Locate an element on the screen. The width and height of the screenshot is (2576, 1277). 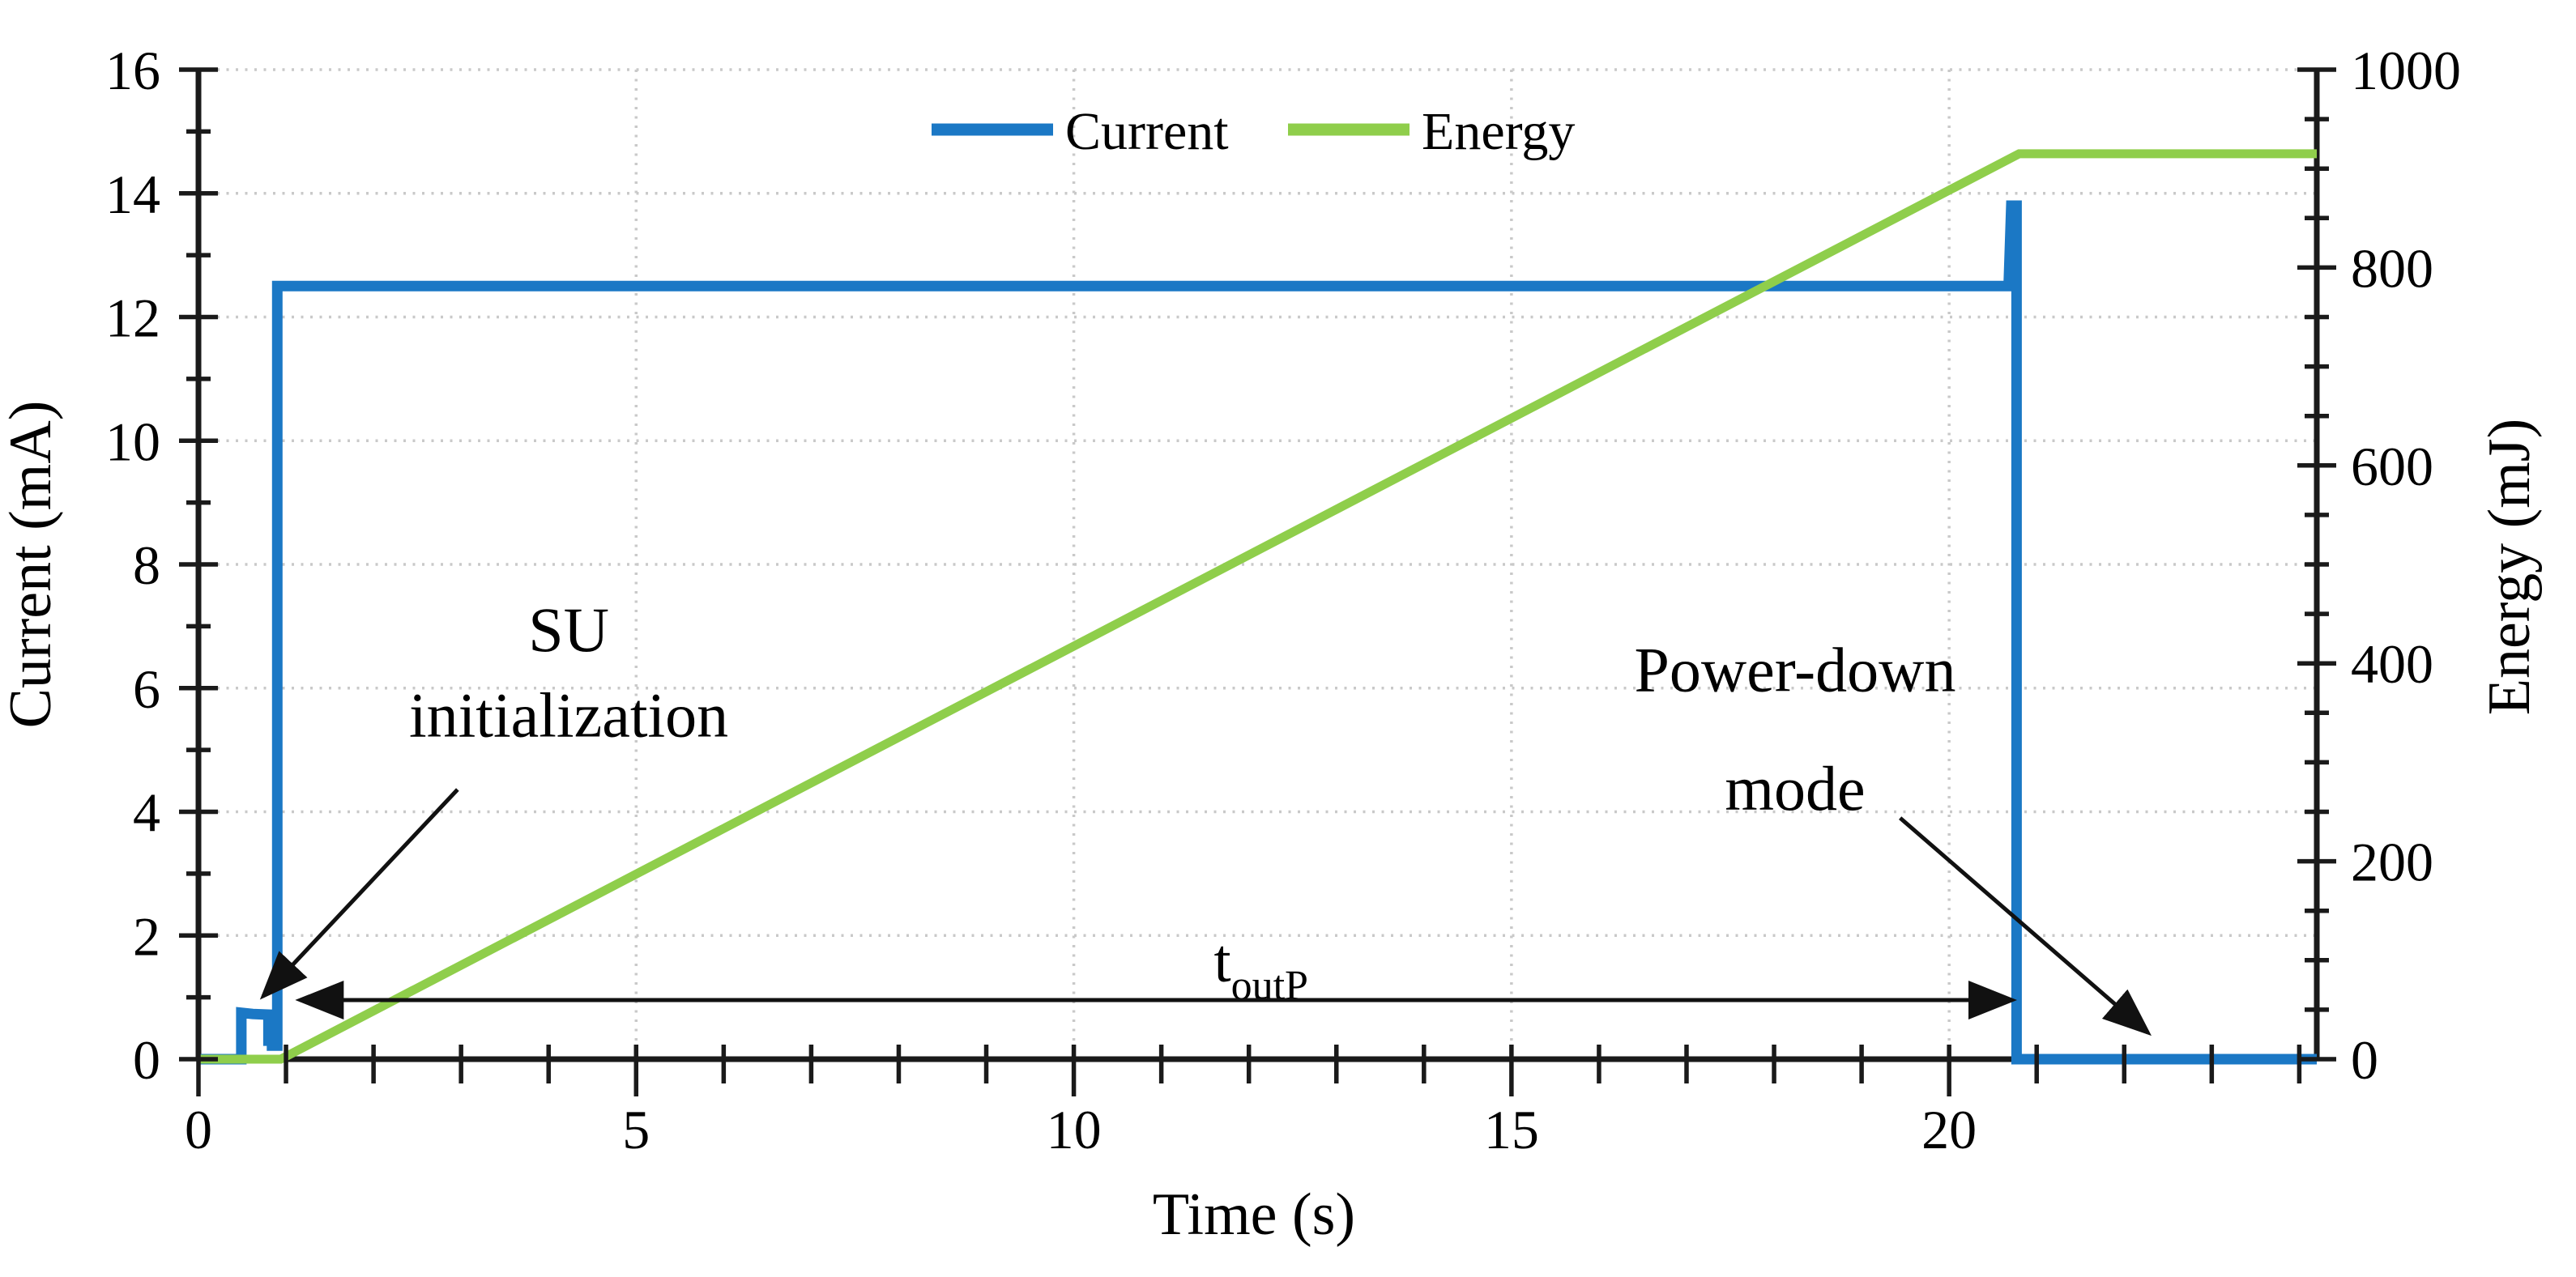
annotation-su-initialization: SU is located at coordinates (569, 629).